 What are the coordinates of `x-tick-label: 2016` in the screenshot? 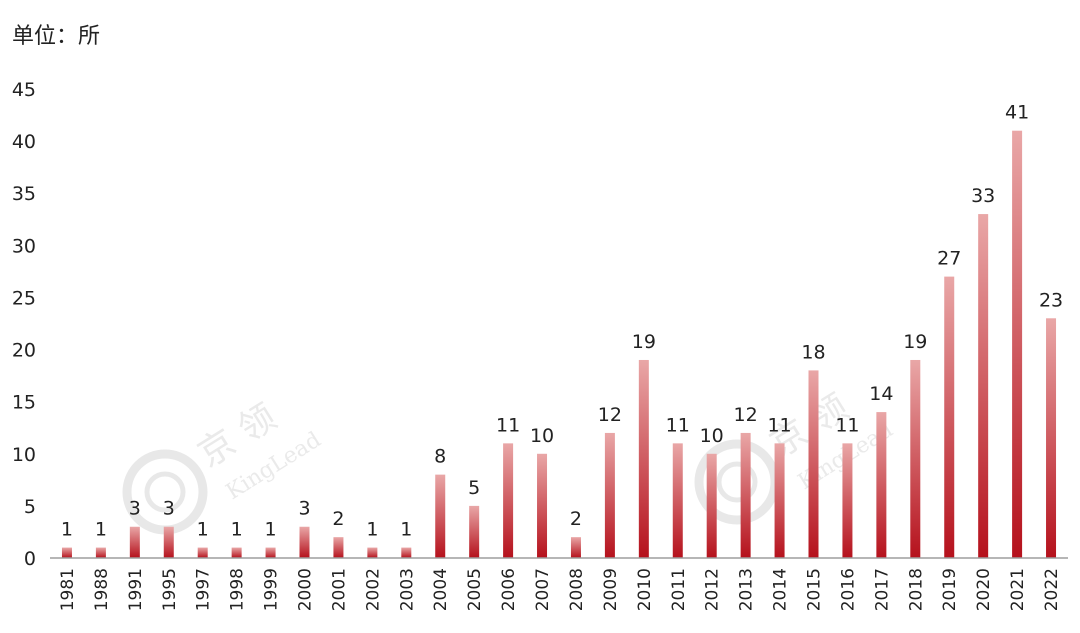 It's located at (848, 589).